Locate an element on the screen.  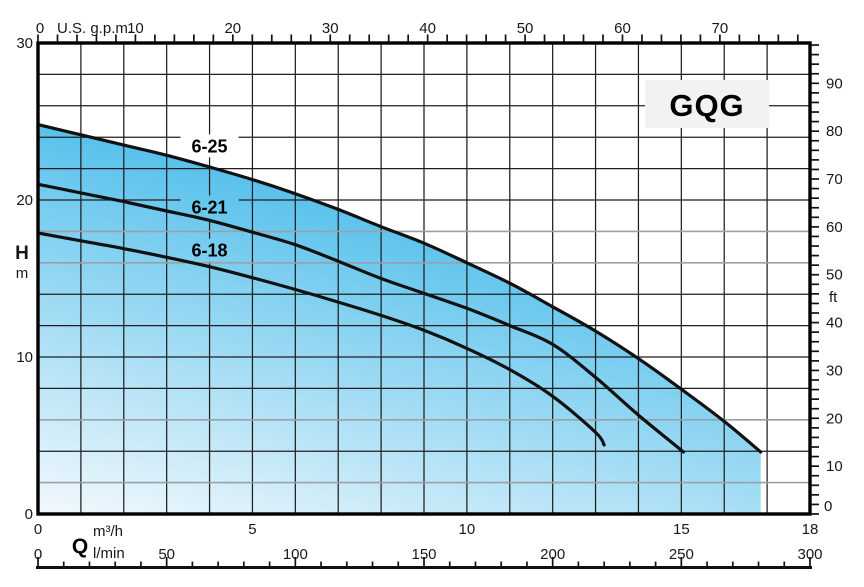
chart-title-group: GQG is located at coordinates (707, 104).